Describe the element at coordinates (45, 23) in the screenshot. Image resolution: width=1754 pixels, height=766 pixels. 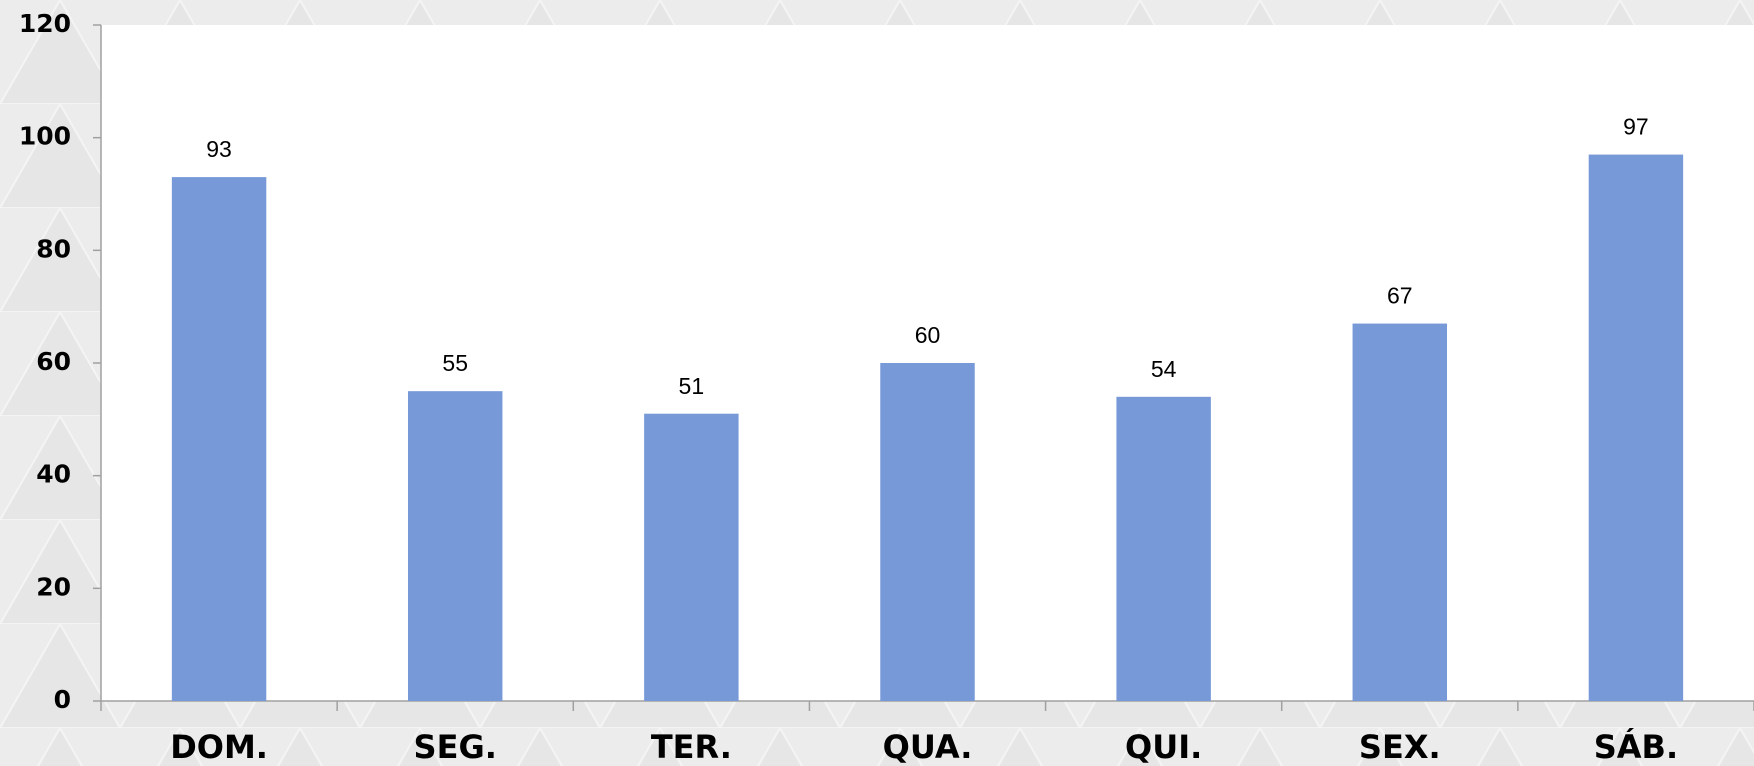
I see `y-tick-label: 120` at that location.